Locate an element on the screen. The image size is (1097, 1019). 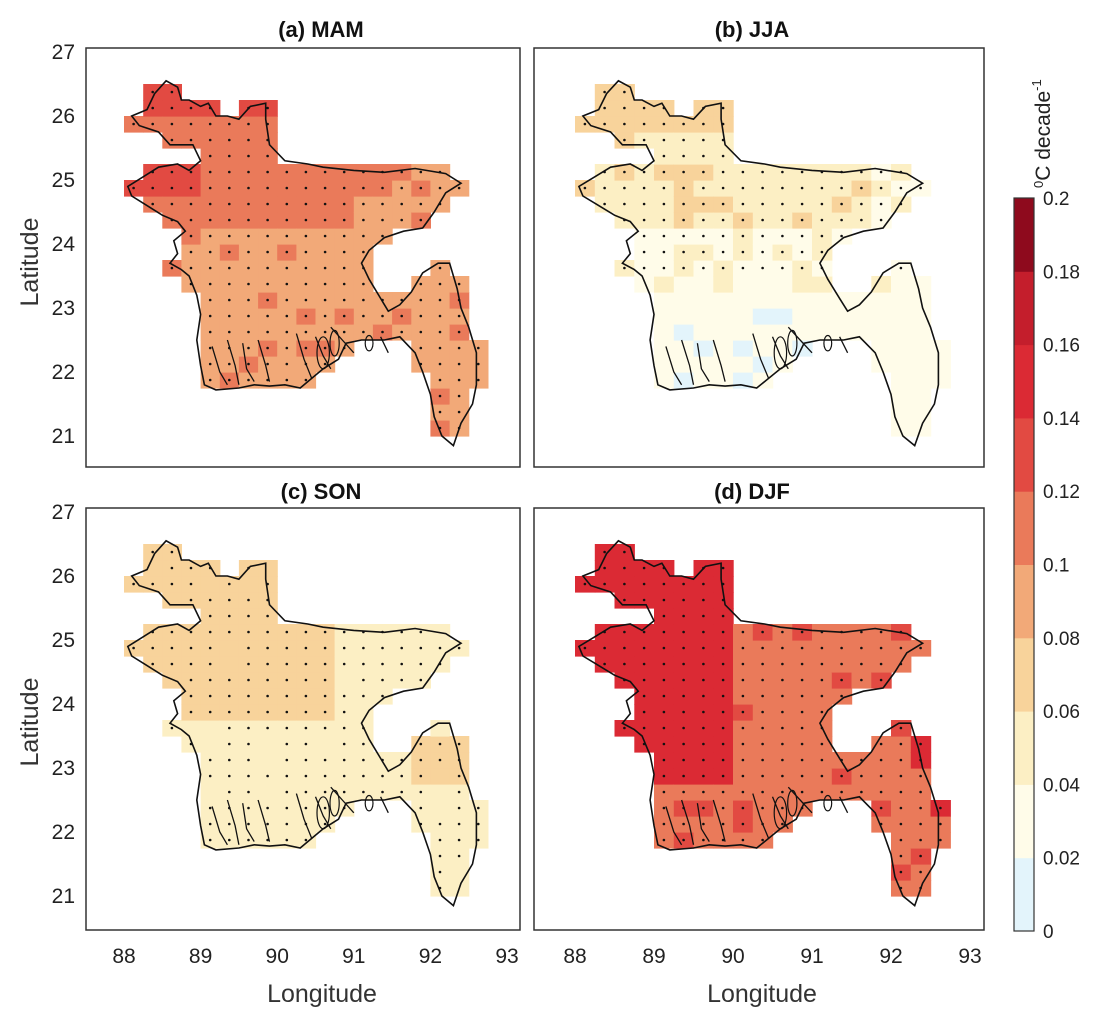
panel-title: (c) SON is located at coordinates (321, 491).